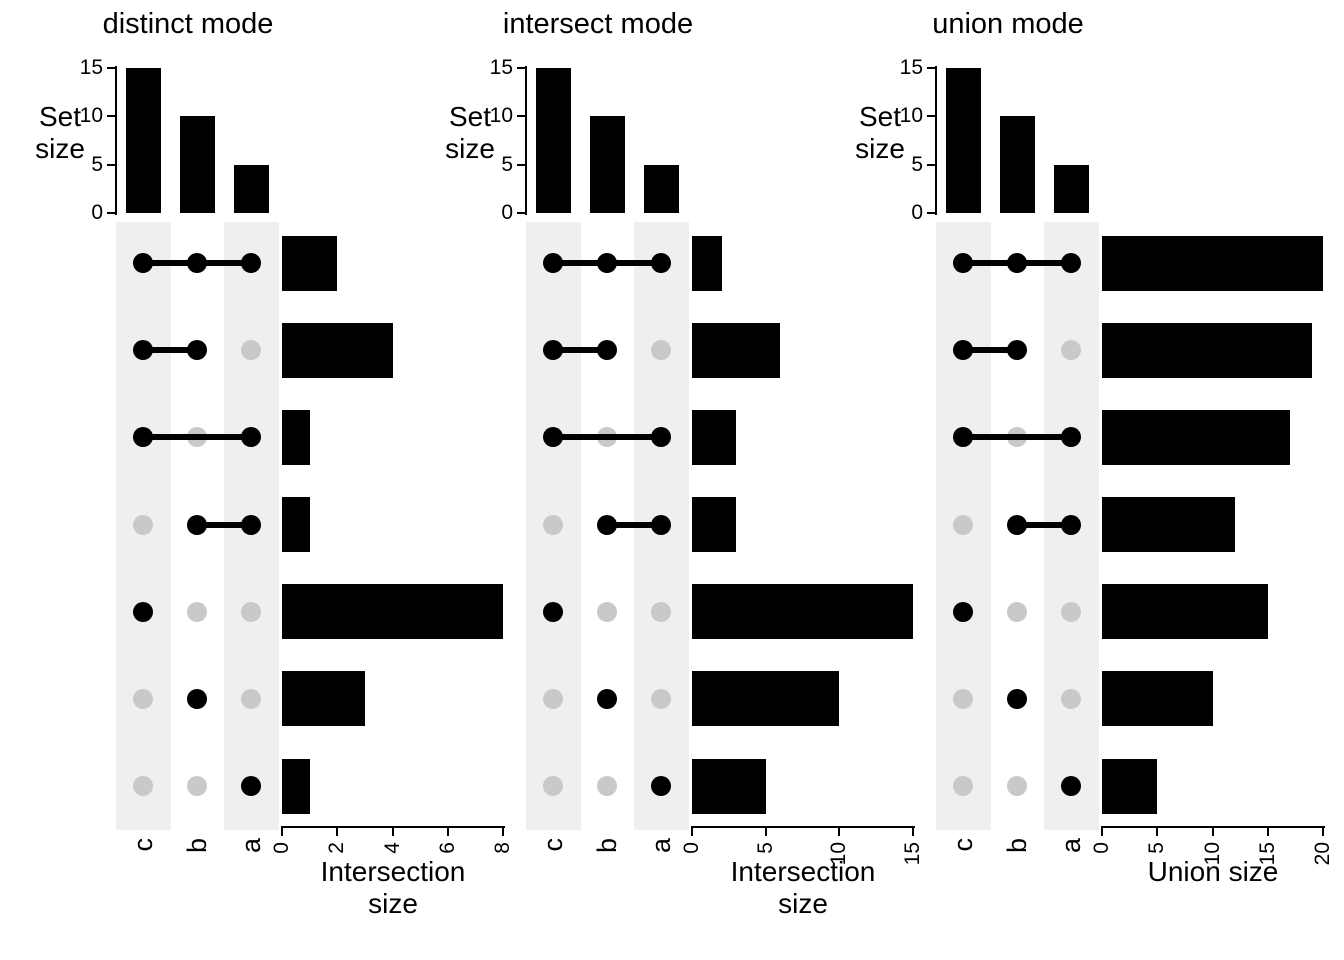 The width and height of the screenshot is (1344, 960). Describe the element at coordinates (1008, 24) in the screenshot. I see `panel-title: union mode` at that location.